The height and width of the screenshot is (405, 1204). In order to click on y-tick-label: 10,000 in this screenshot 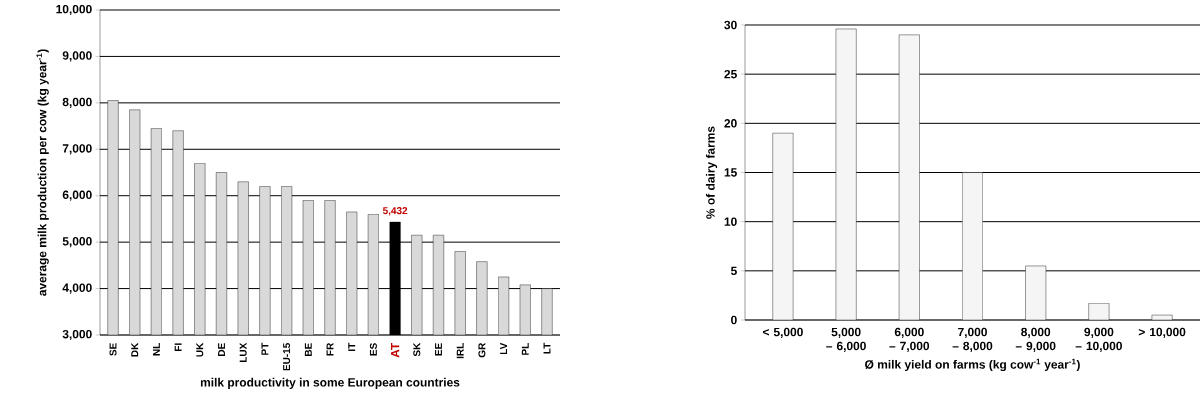, I will do `click(74, 10)`.